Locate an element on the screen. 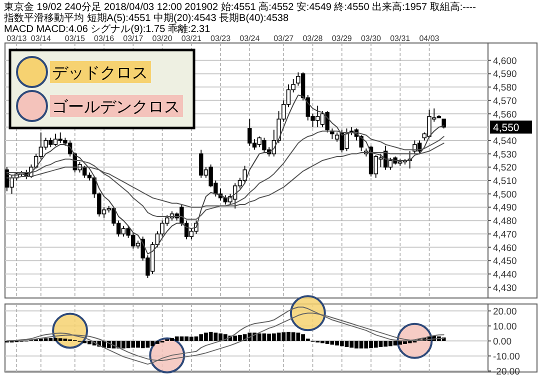 The width and height of the screenshot is (540, 383). y-tick-label: 4,430 is located at coordinates (505, 288).